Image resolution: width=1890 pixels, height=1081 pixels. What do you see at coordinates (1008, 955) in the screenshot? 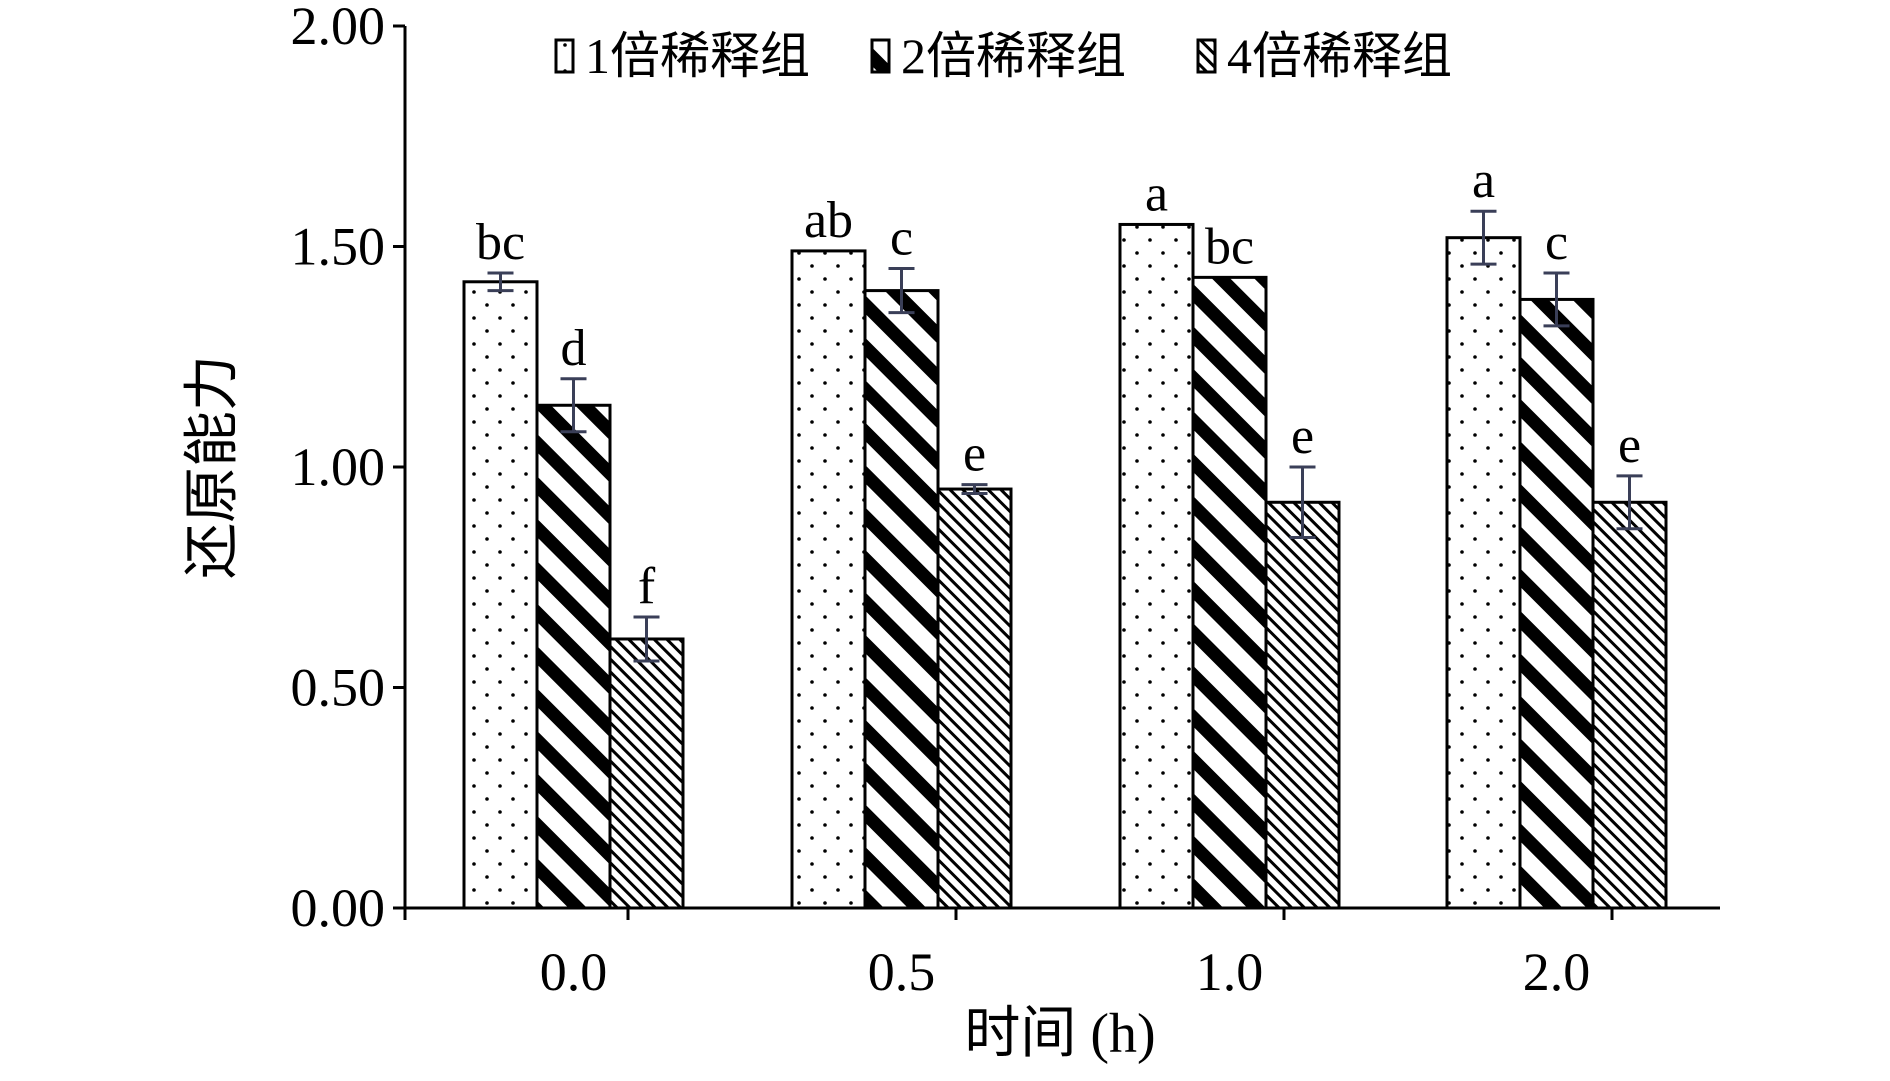
I see `x-ticks: 0.0 0.5 1.0 2.0` at bounding box center [1008, 955].